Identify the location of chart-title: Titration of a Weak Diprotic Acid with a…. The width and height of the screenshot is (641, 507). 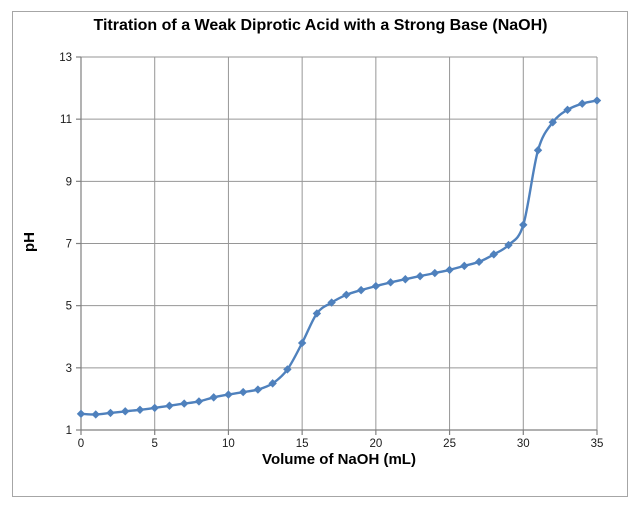
(320, 25).